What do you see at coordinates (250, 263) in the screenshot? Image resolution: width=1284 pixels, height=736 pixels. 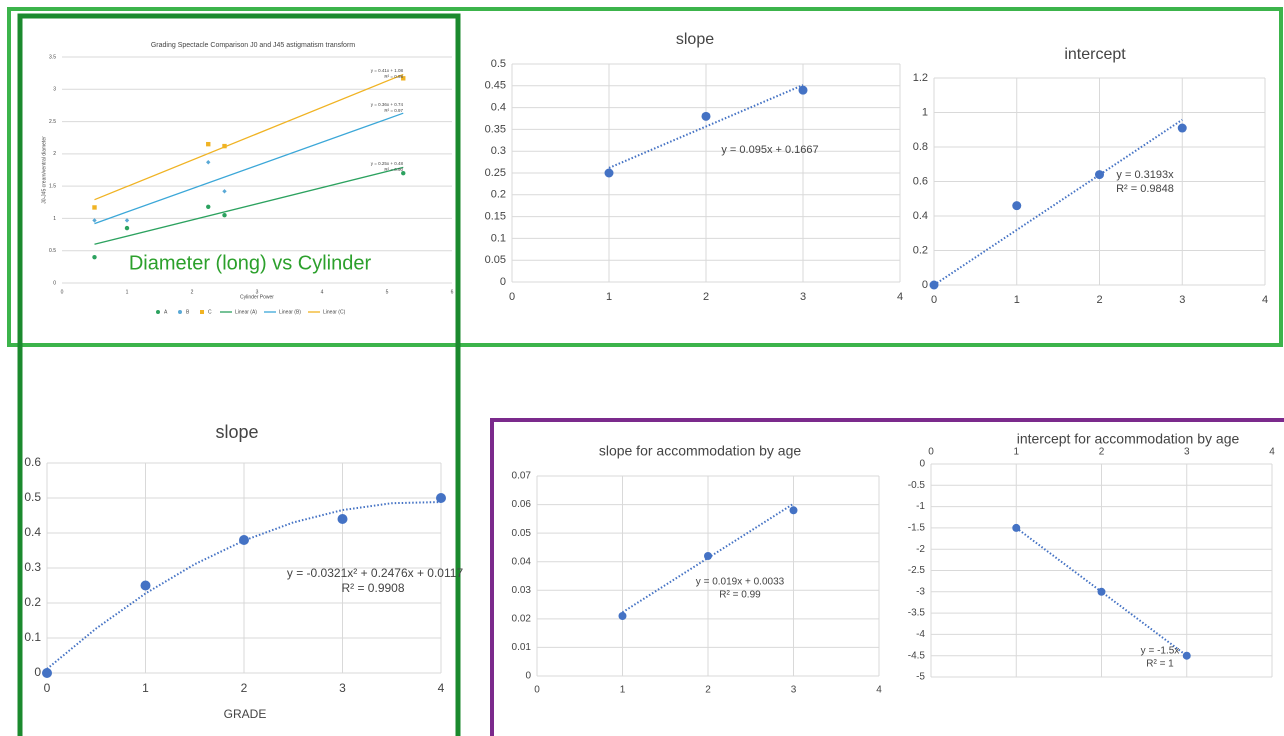 I see `annotation: Diameter (long) vs Cylinder` at bounding box center [250, 263].